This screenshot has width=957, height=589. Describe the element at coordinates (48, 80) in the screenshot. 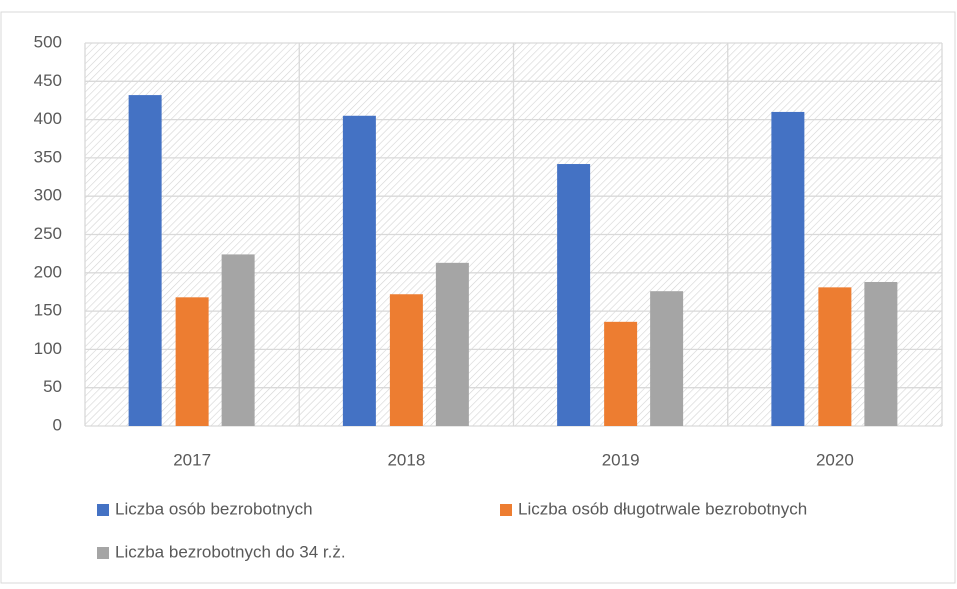

I see `y-tick-label: 450` at that location.